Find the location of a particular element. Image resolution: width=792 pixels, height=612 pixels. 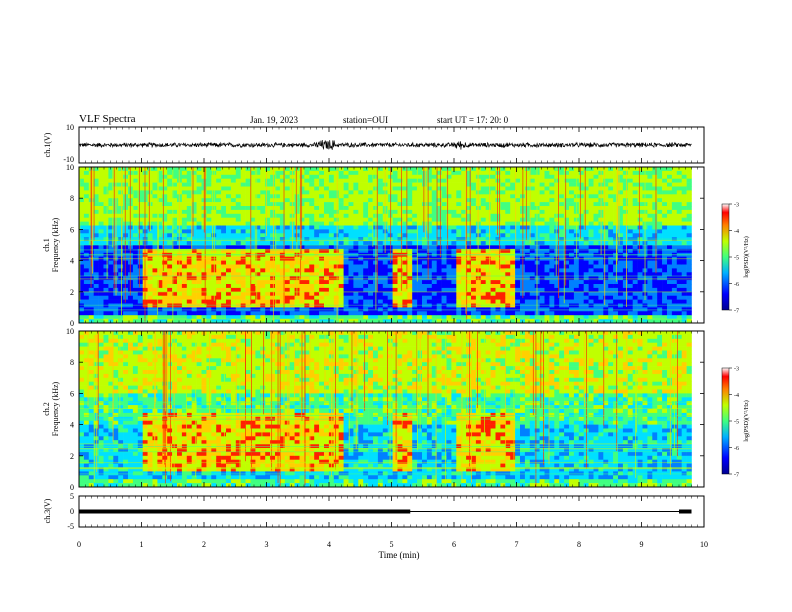

x-tick-label: 7 is located at coordinates (517, 544).